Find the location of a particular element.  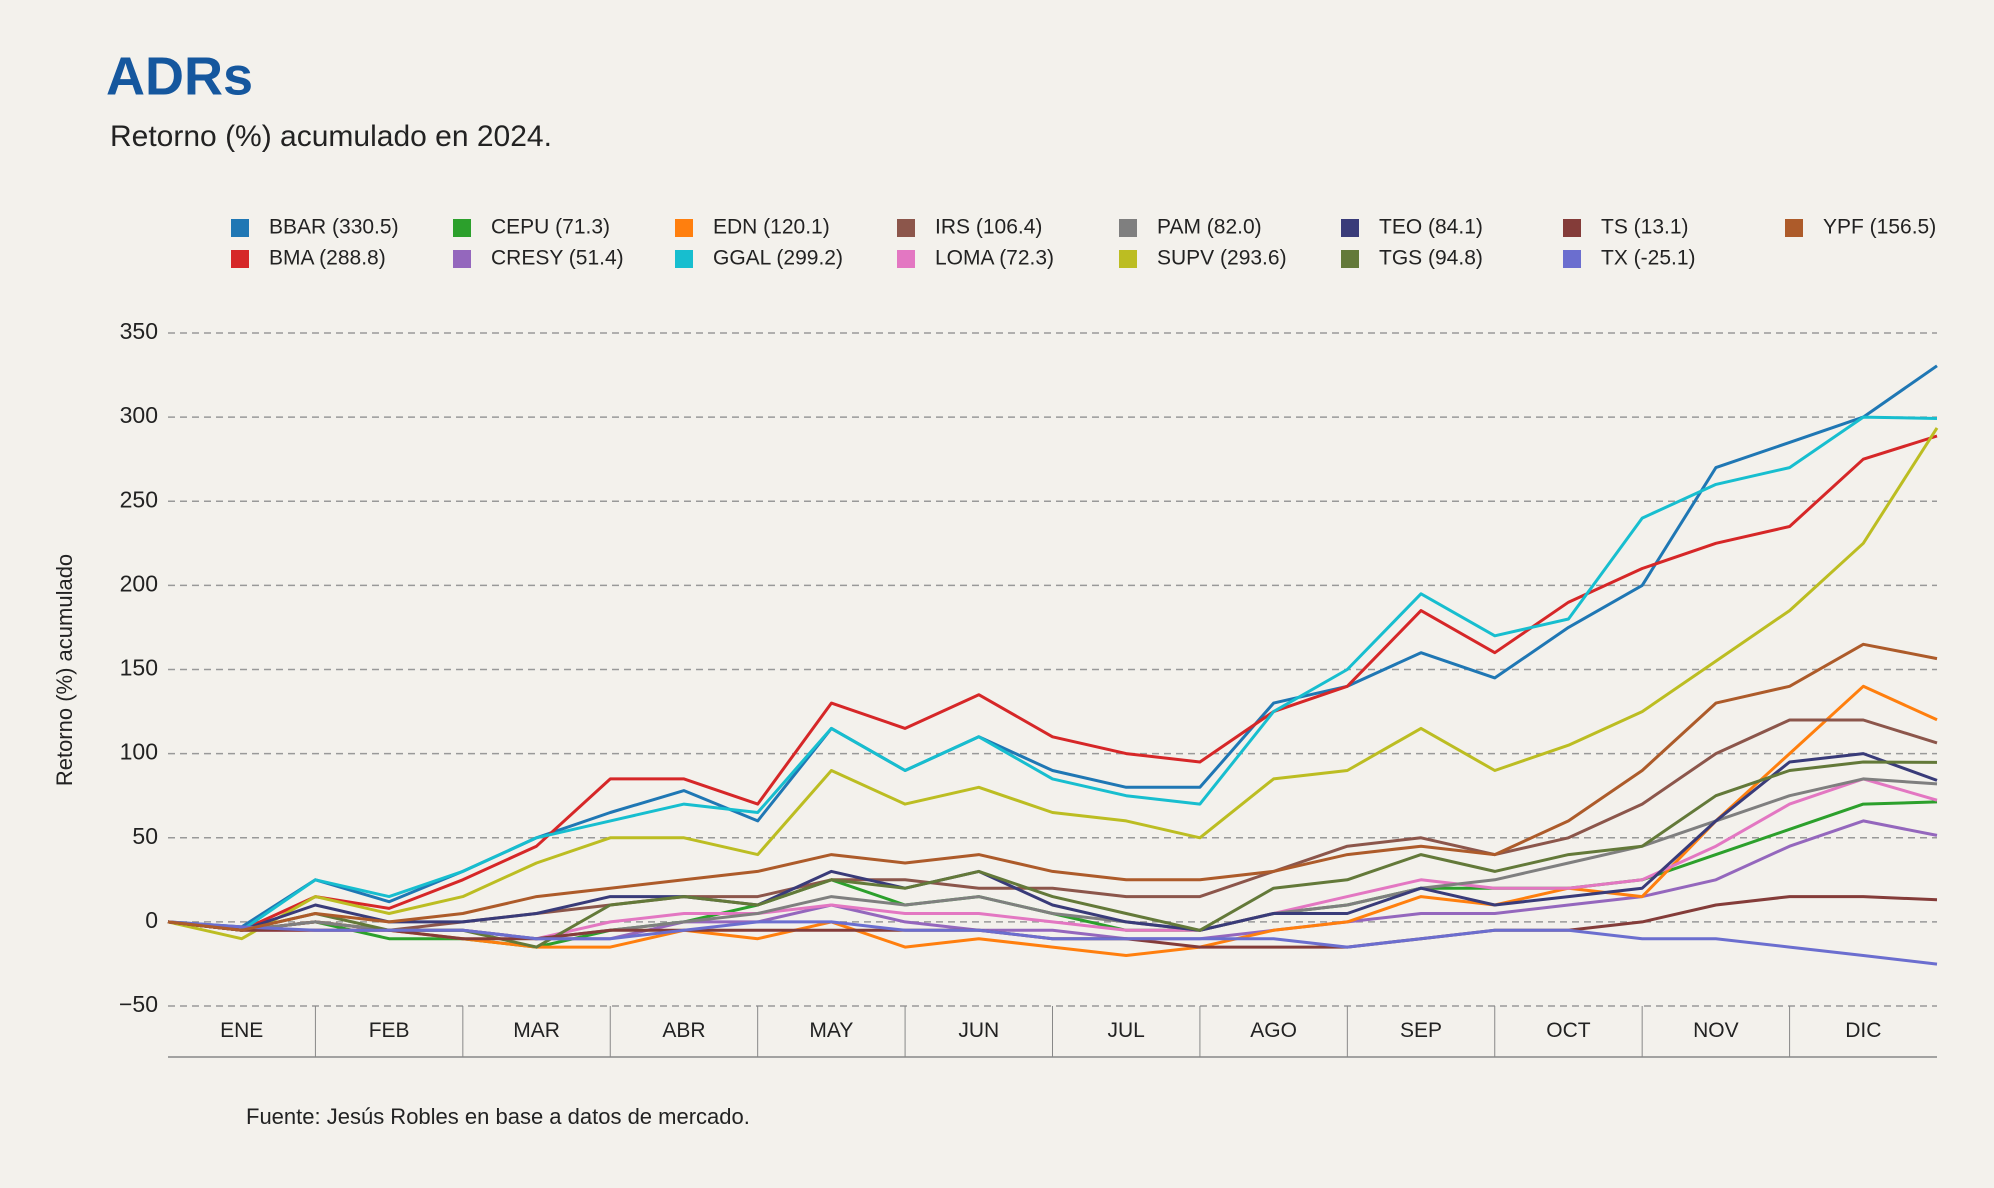

x-tick-label: NOV is located at coordinates (1716, 1030).